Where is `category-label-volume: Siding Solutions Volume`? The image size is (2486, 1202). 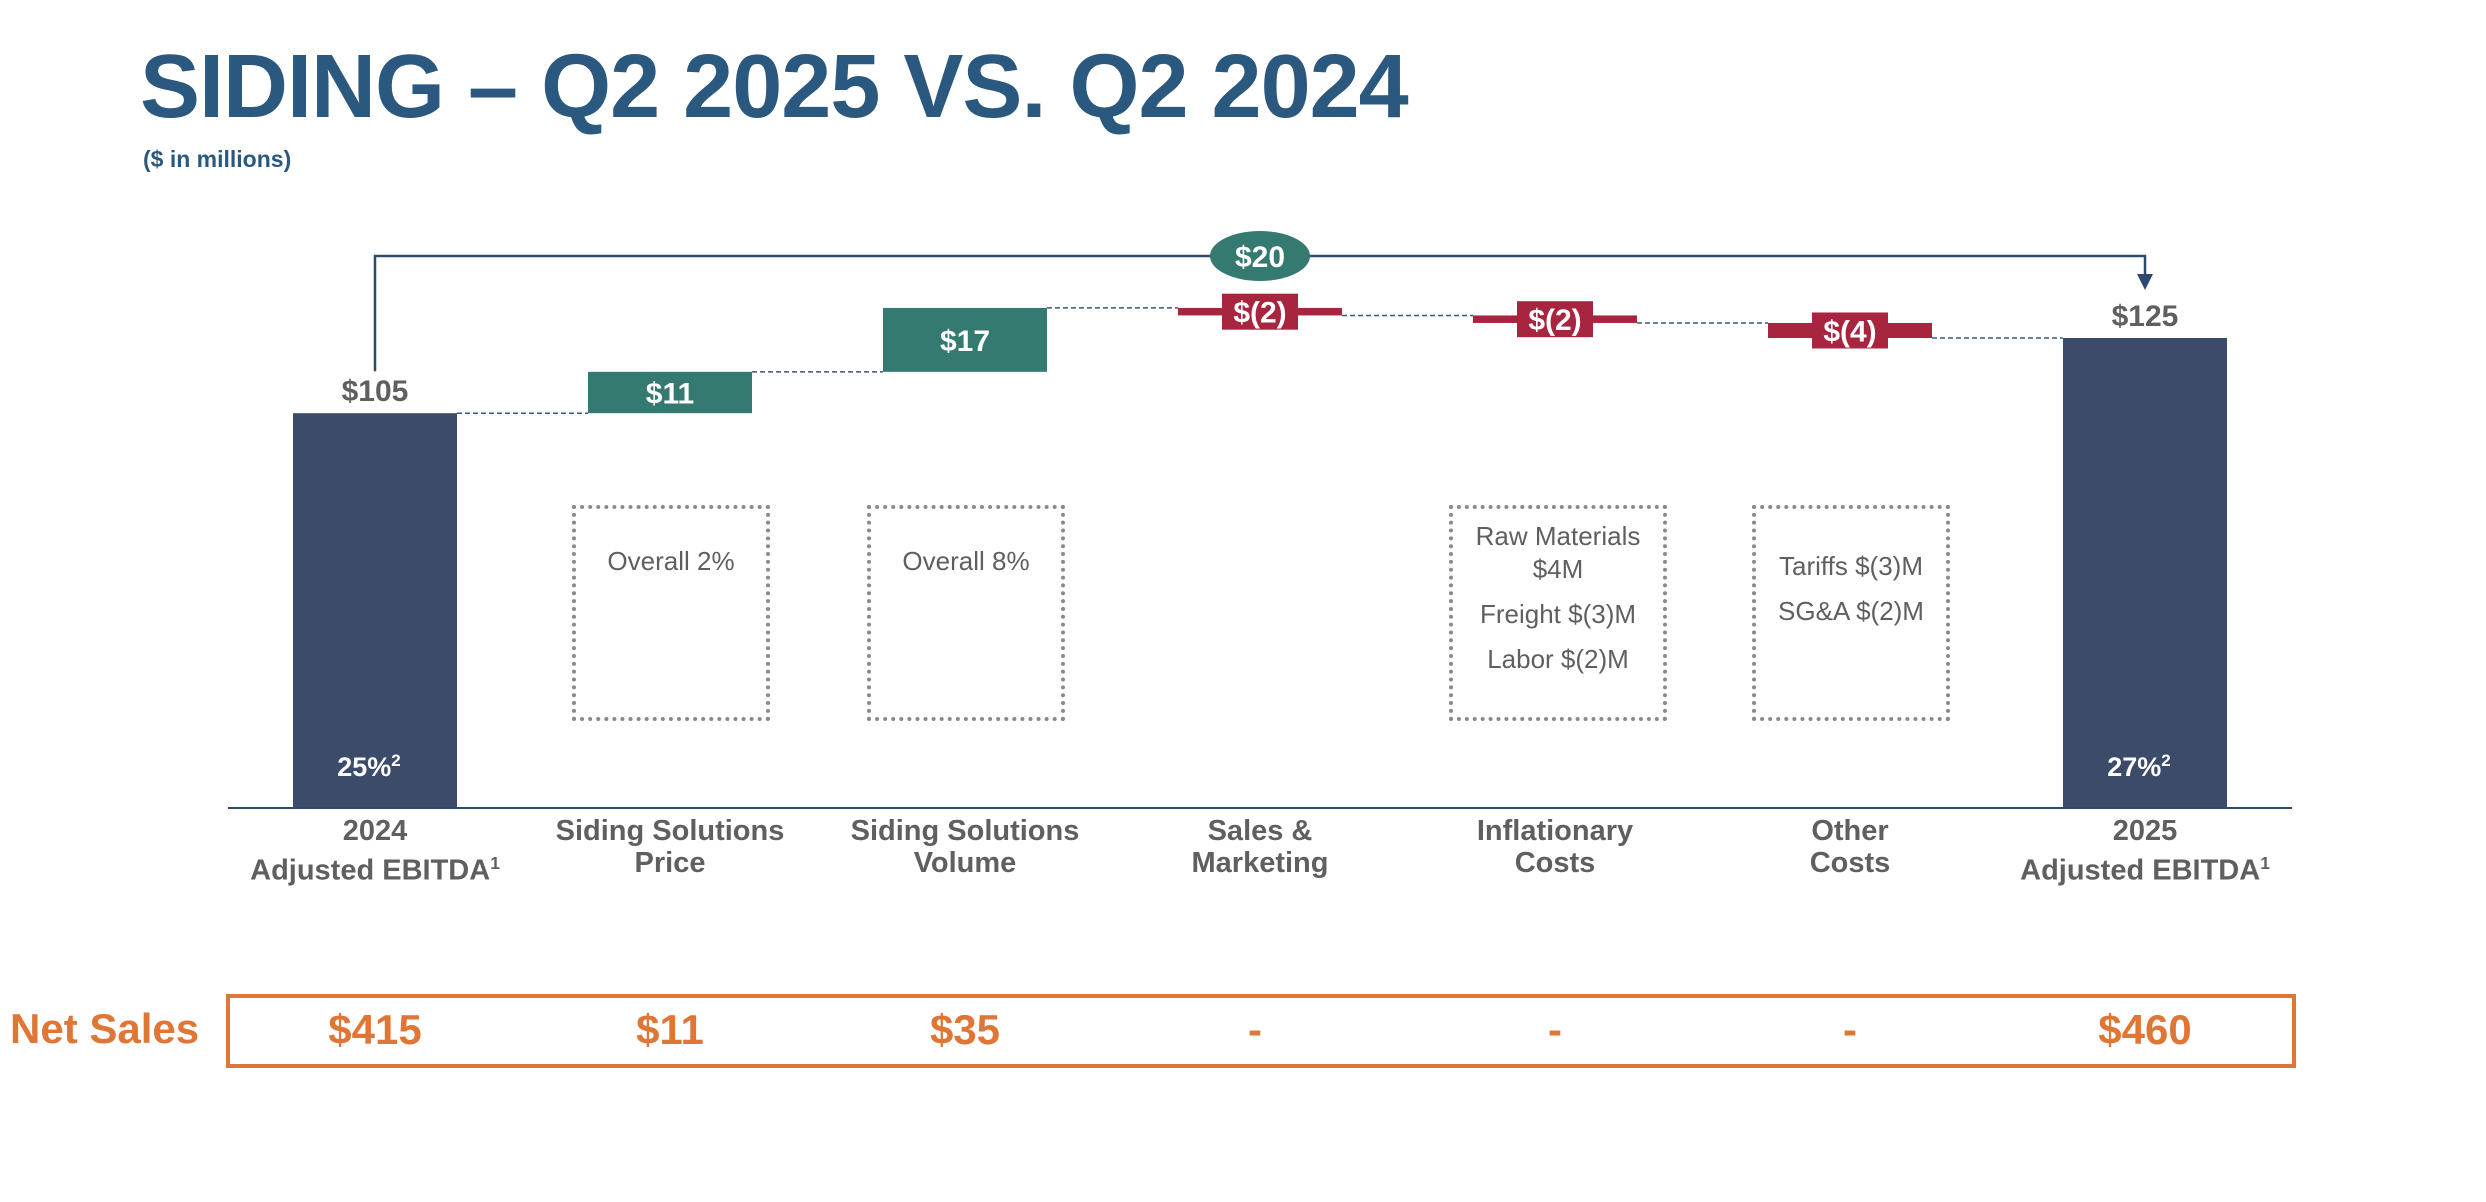
category-label-volume: Siding Solutions Volume is located at coordinates (965, 847).